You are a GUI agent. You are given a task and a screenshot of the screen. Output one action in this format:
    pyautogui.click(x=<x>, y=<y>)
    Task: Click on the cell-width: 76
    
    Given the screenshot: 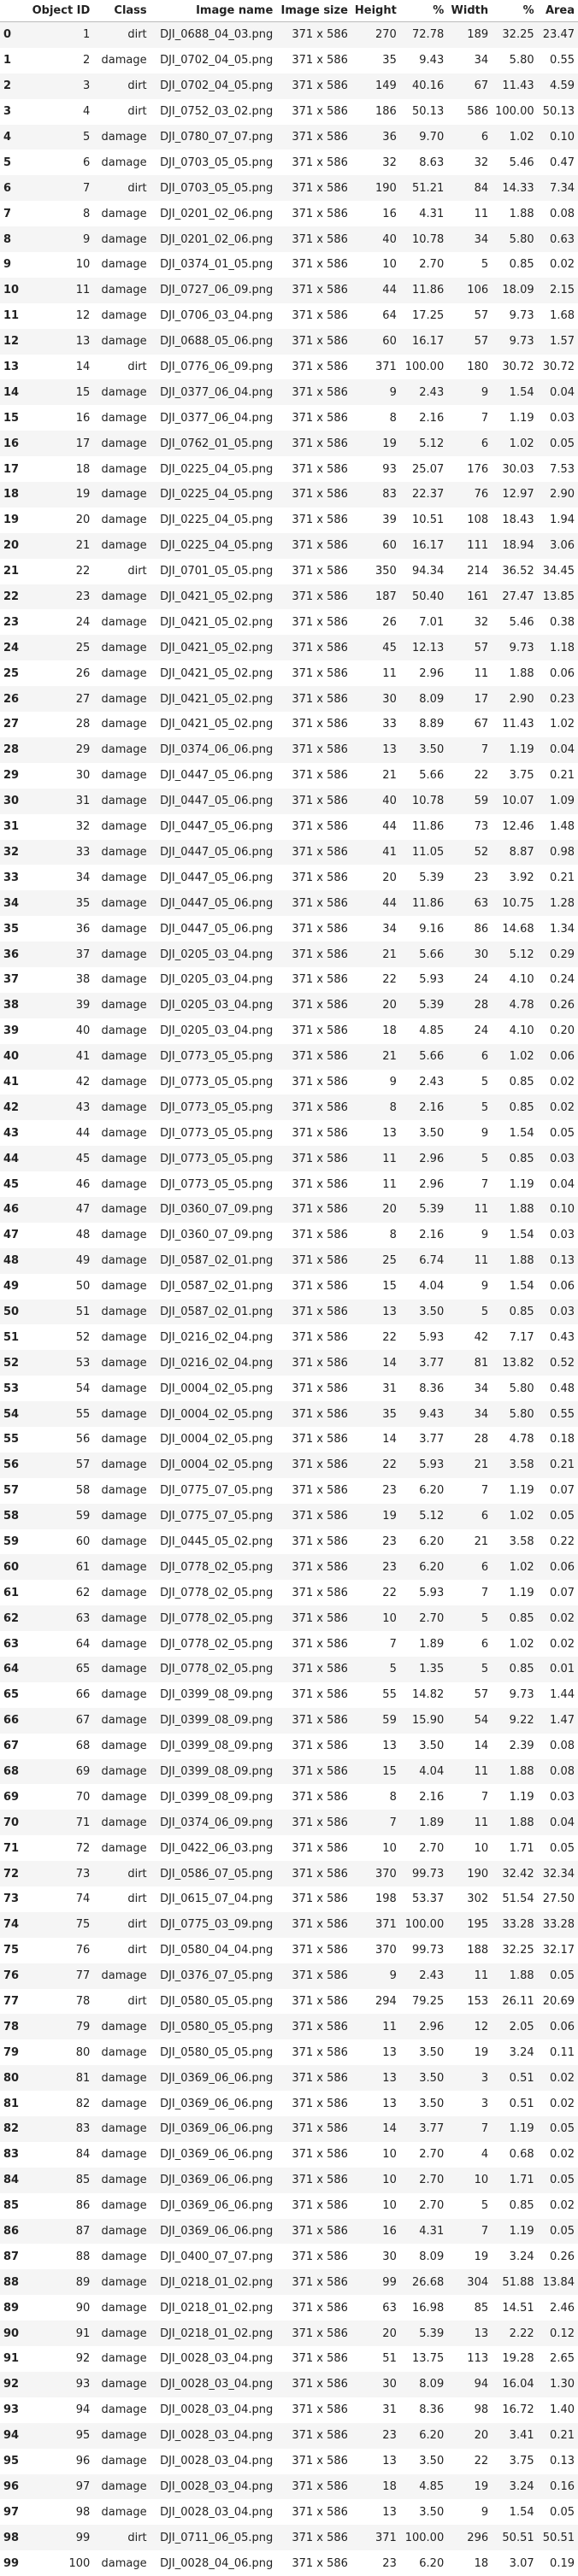 What is the action you would take?
    pyautogui.click(x=469, y=495)
    